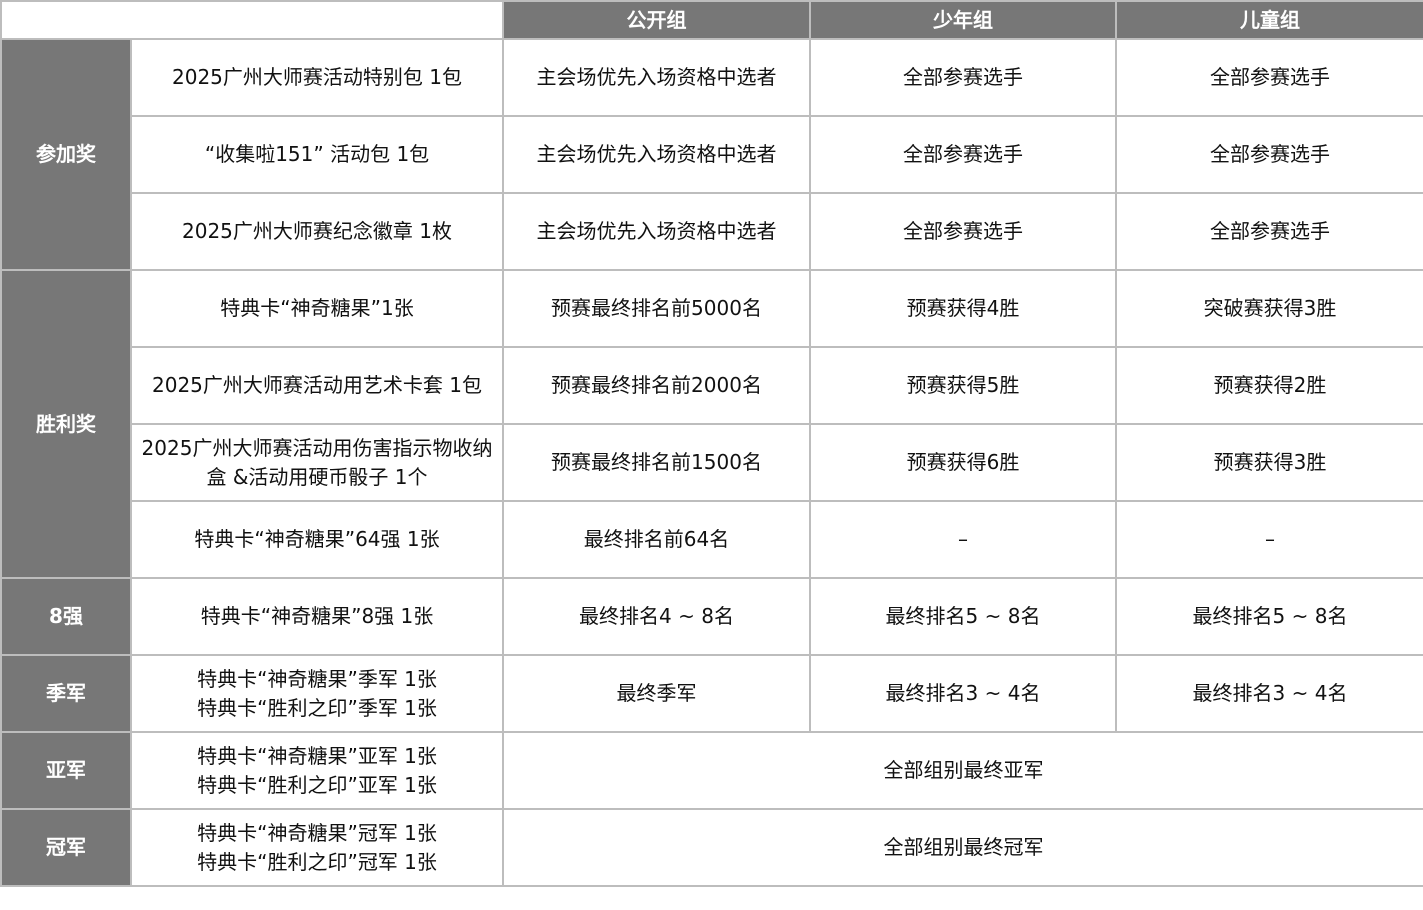  Describe the element at coordinates (963, 462) in the screenshot. I see `junior-group-cell: 预赛获得6胜` at that location.